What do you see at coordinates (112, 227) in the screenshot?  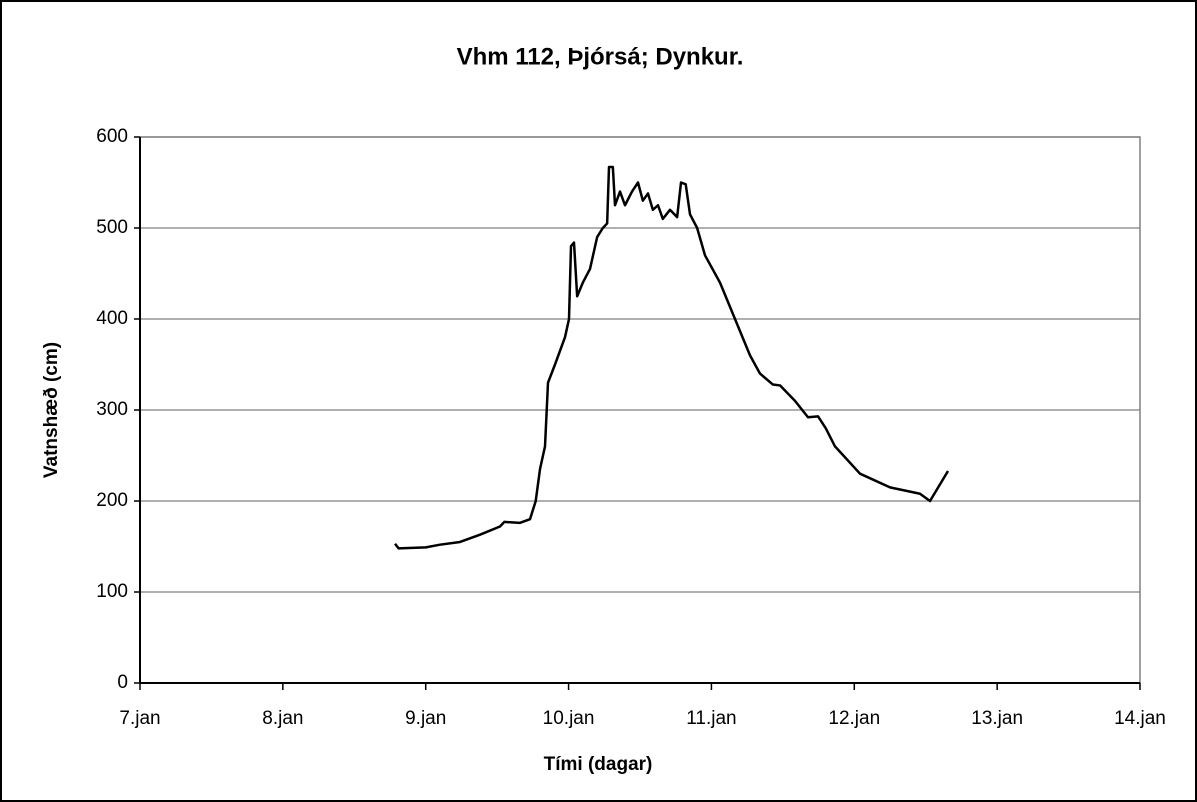 I see `y-tick-label: 500` at bounding box center [112, 227].